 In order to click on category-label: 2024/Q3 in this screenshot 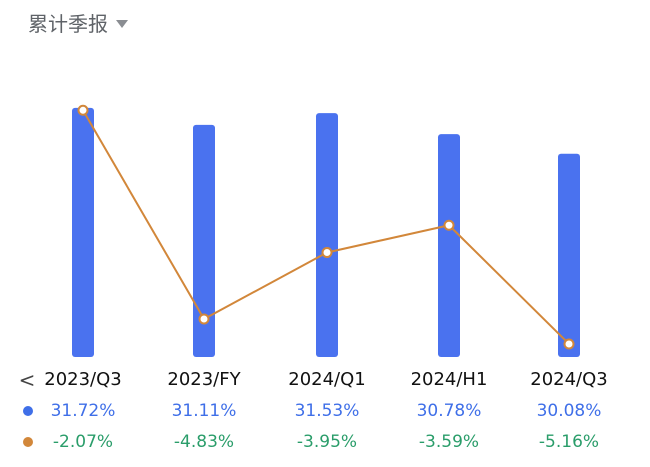, I will do `click(569, 379)`.